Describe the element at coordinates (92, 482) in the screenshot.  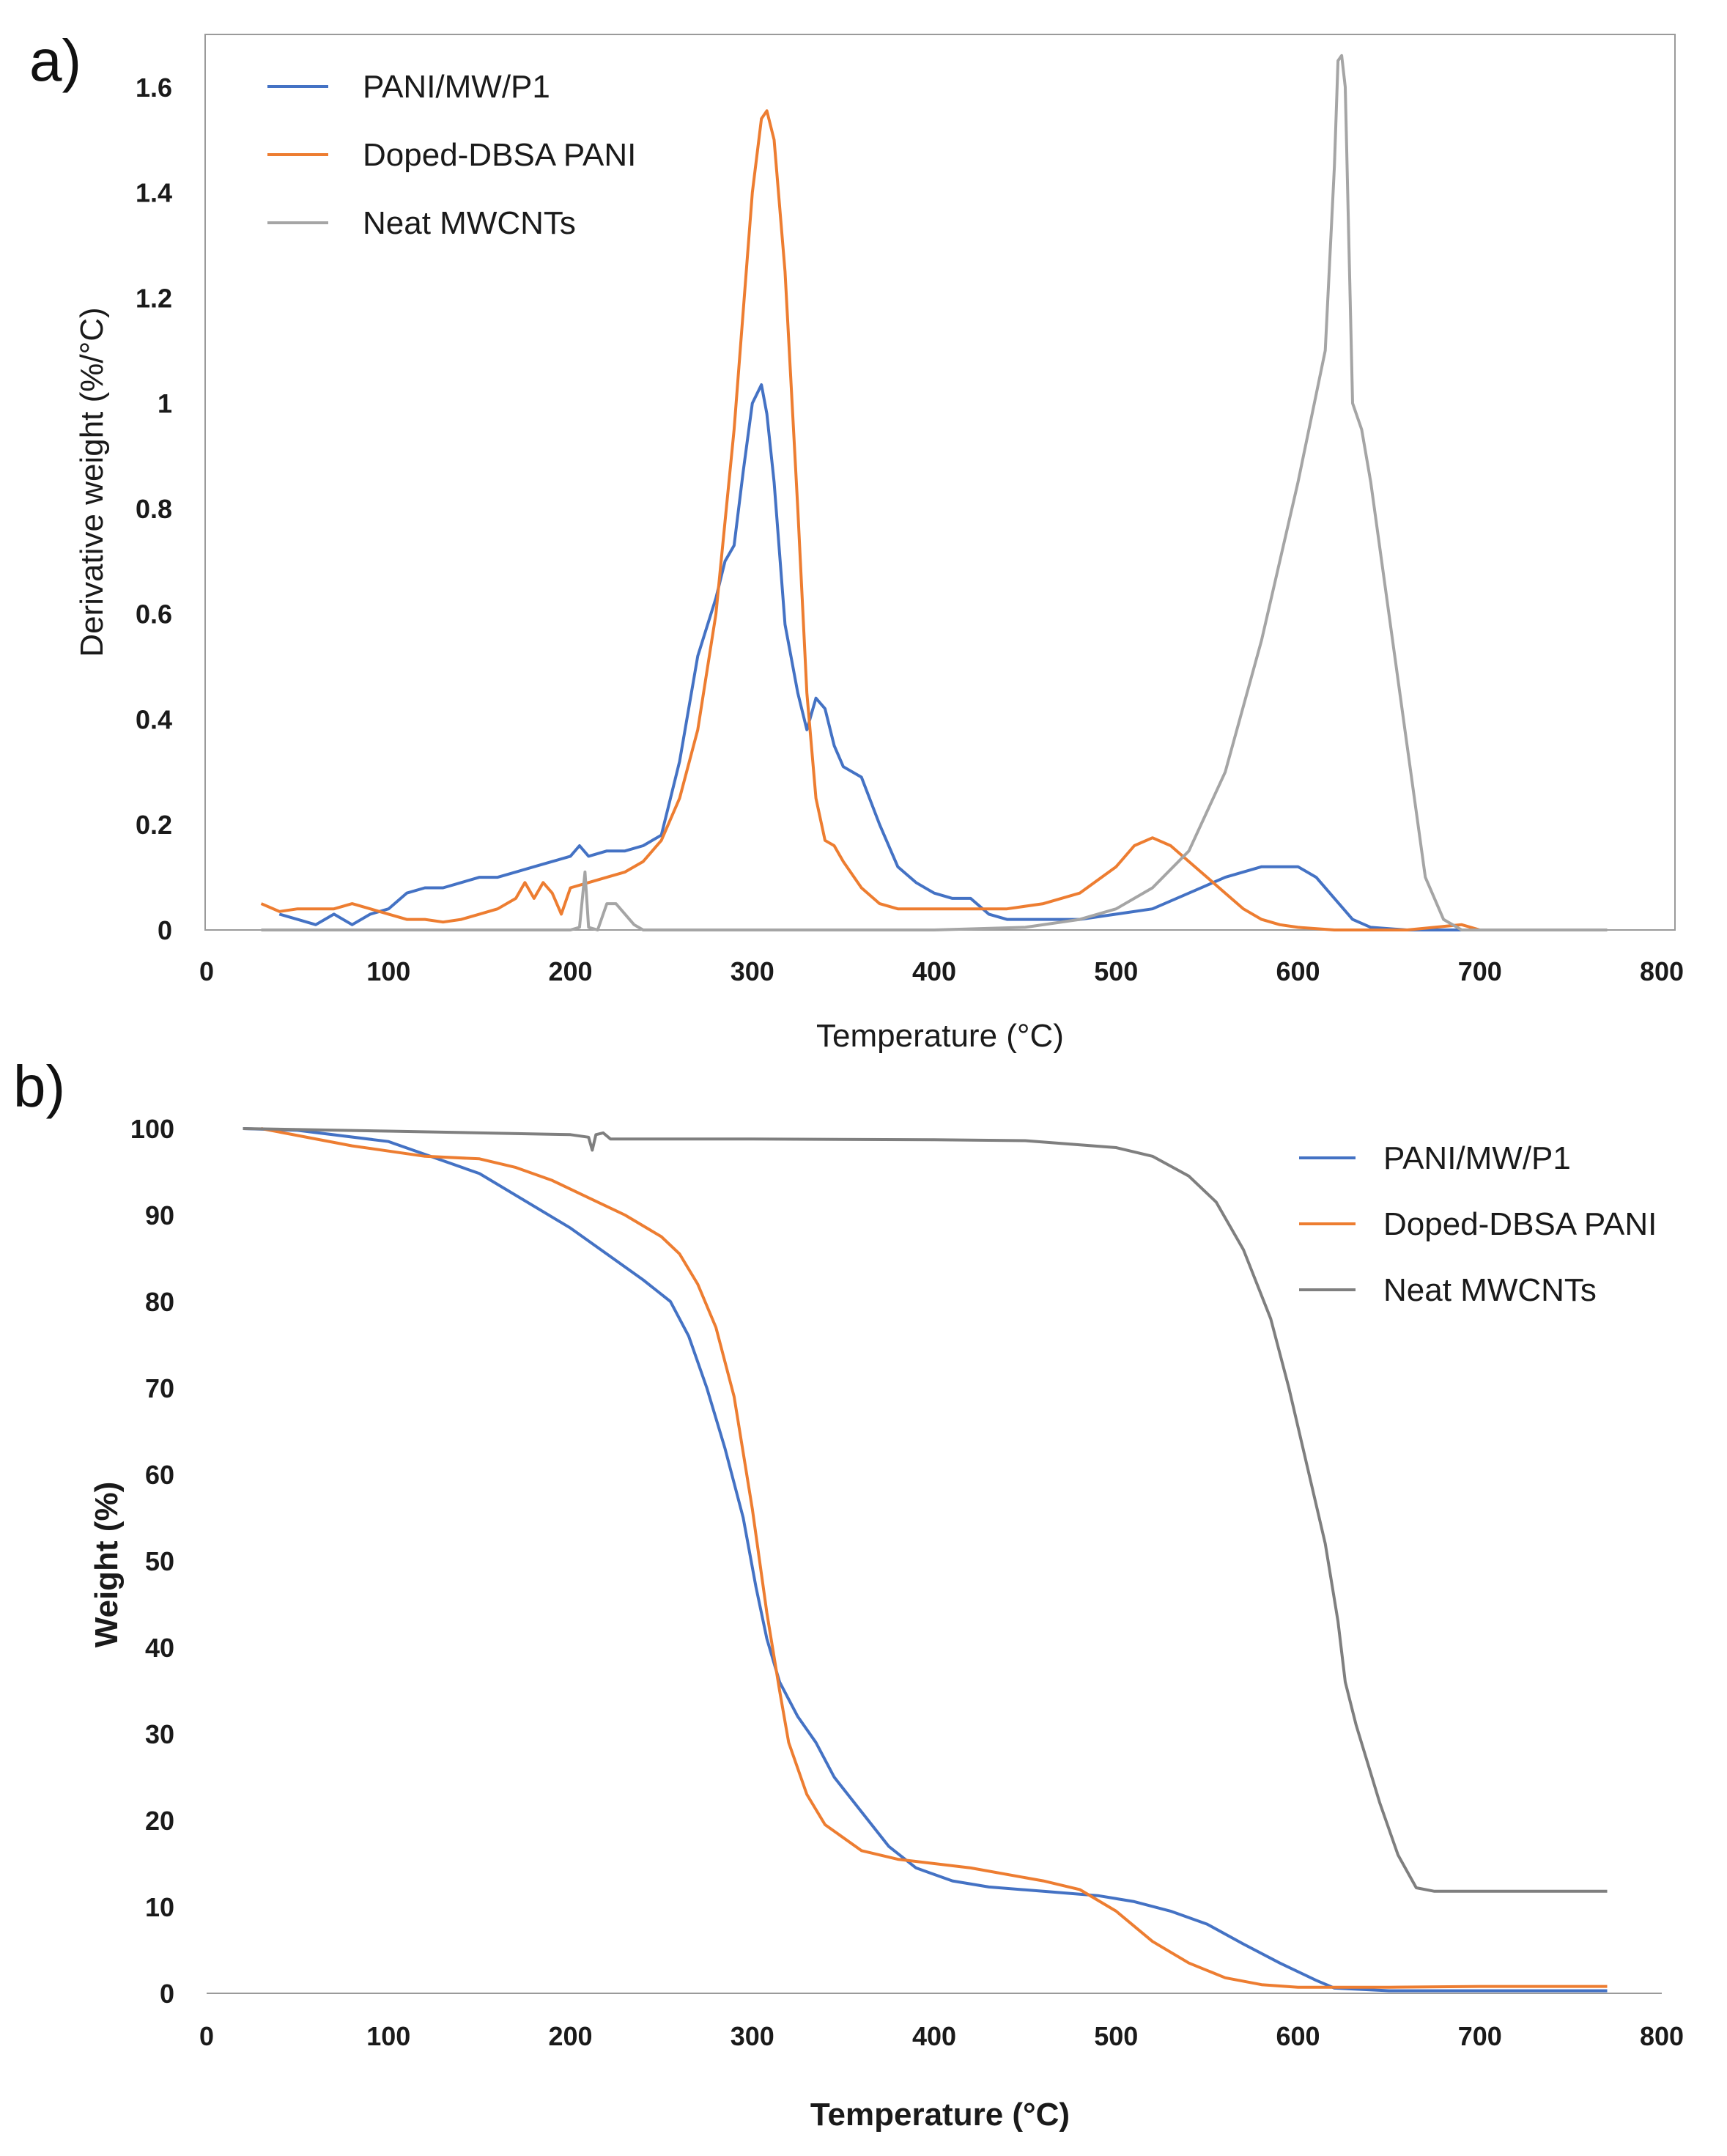
I see `dtg-y-axis-title: Derivative weight (%/°C)` at that location.